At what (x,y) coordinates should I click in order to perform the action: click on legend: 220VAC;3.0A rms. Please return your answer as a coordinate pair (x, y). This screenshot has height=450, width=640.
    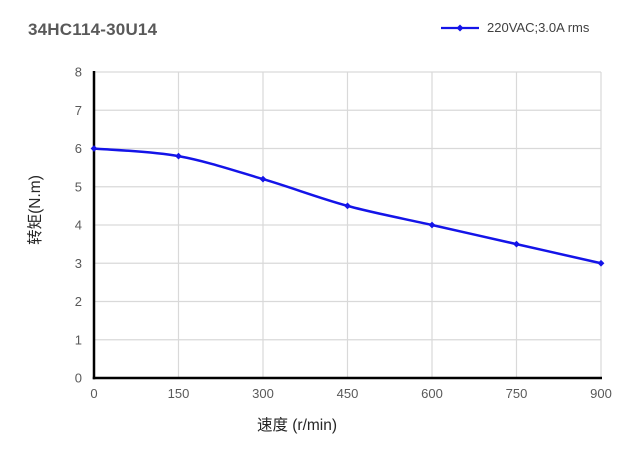
    Looking at the image, I should click on (514, 27).